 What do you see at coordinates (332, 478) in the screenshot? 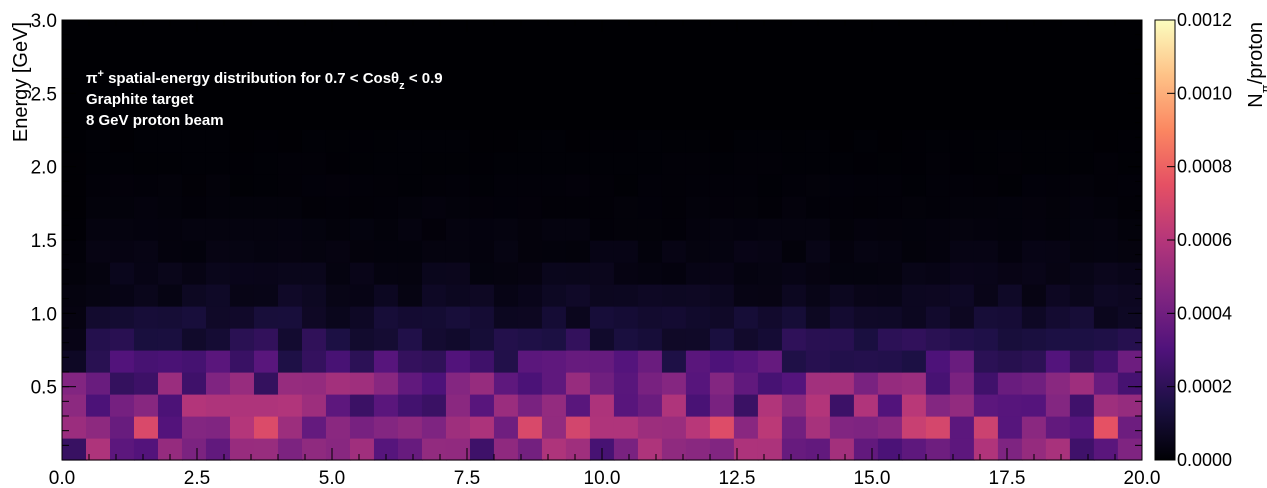
I see `x-tick-label: 5.0` at bounding box center [332, 478].